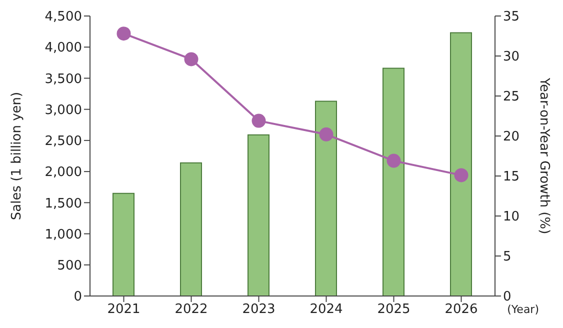 The width and height of the screenshot is (563, 328). I want to click on y2-tick-label: 0, so click(507, 297).